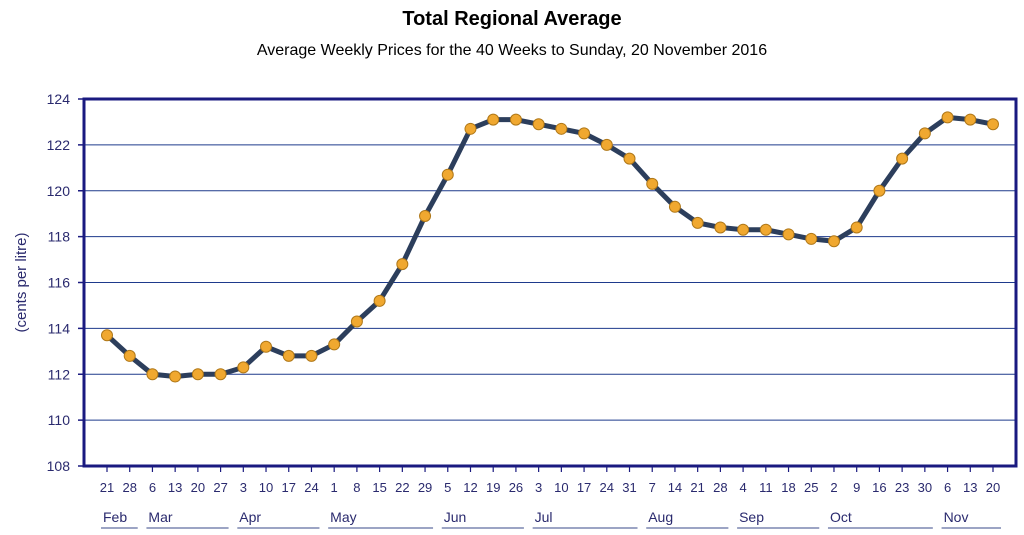 This screenshot has width=1024, height=535. Describe the element at coordinates (379, 487) in the screenshot. I see `x-tick-label: 15` at that location.